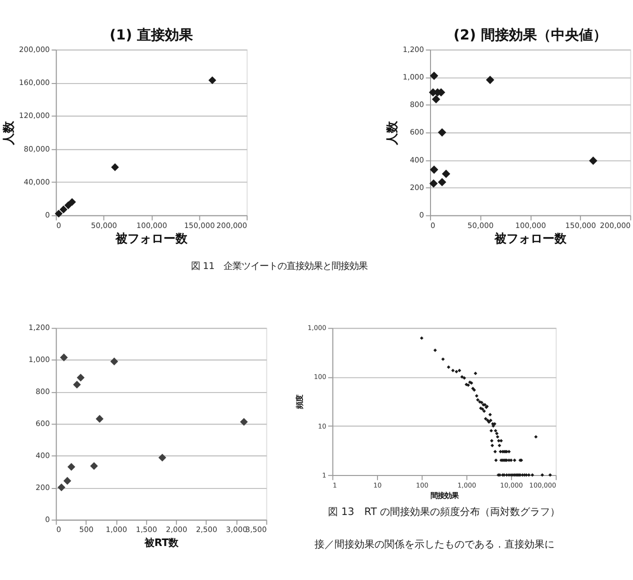 Image resolution: width=633 pixels, height=580 pixels. What do you see at coordinates (445, 495) in the screenshot?
I see `x-axis-title: 間接効果` at bounding box center [445, 495].